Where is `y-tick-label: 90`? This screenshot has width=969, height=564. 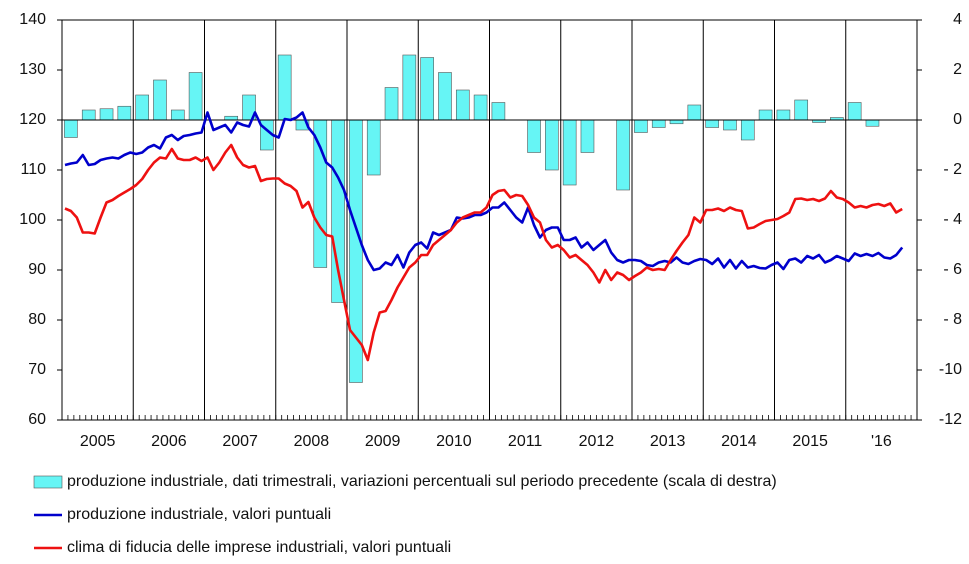
y-tick-label: 90 is located at coordinates (37, 269).